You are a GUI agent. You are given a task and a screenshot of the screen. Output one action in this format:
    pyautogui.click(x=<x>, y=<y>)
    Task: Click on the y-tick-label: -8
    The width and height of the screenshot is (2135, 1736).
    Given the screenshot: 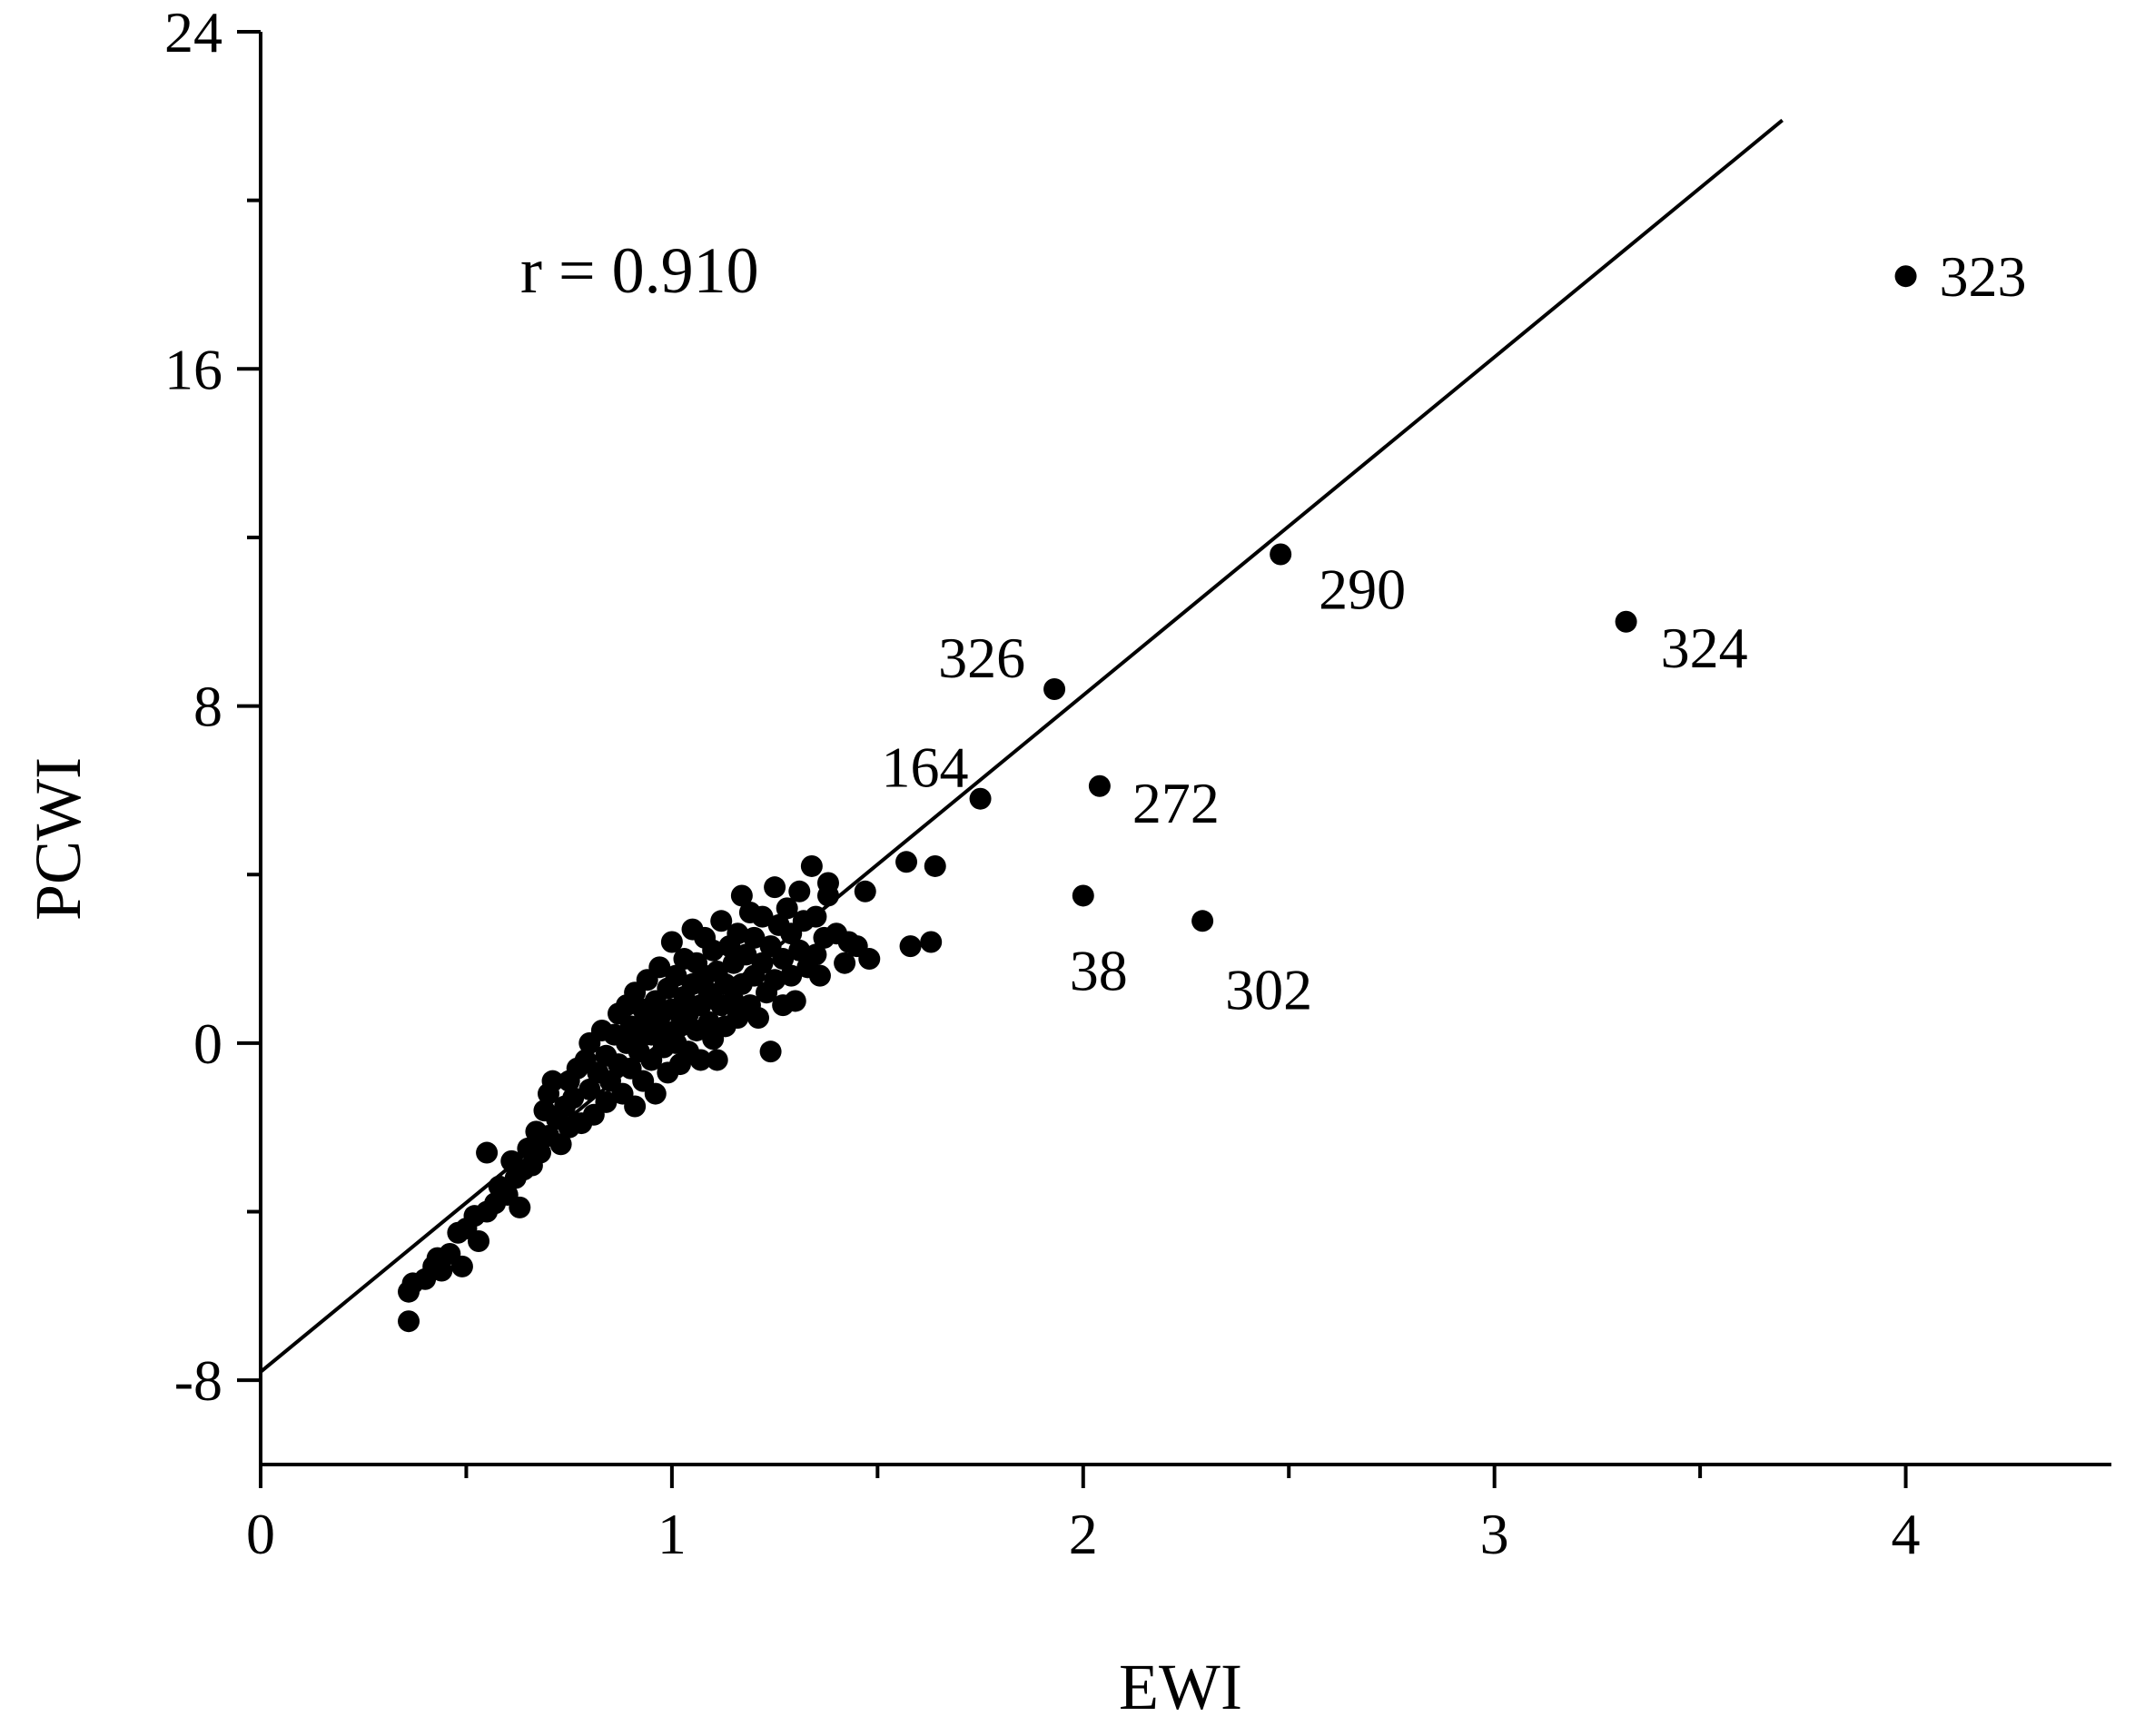 What is the action you would take?
    pyautogui.click(x=198, y=1380)
    